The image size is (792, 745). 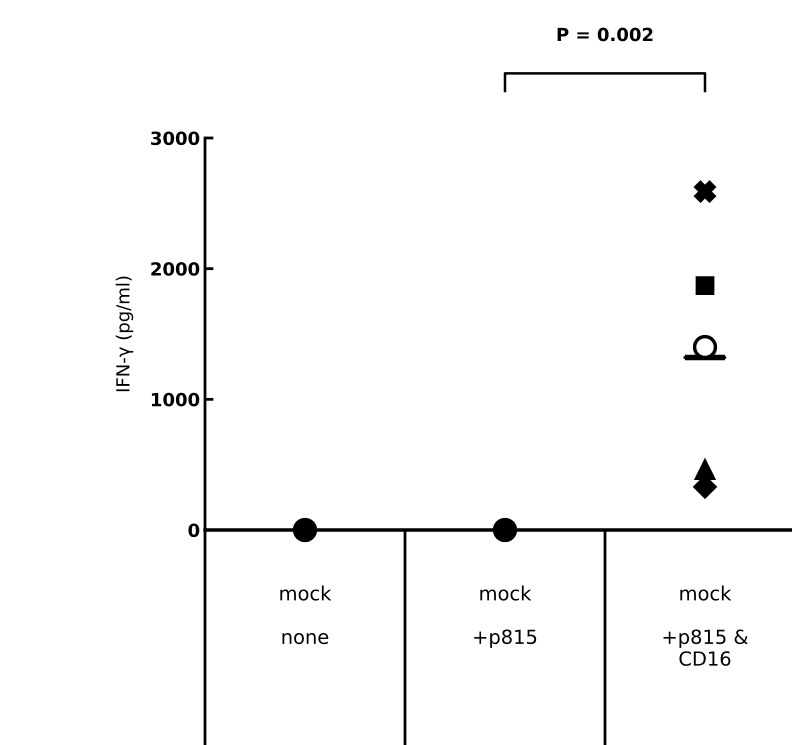 I want to click on category-label: mock none, so click(x=306, y=615).